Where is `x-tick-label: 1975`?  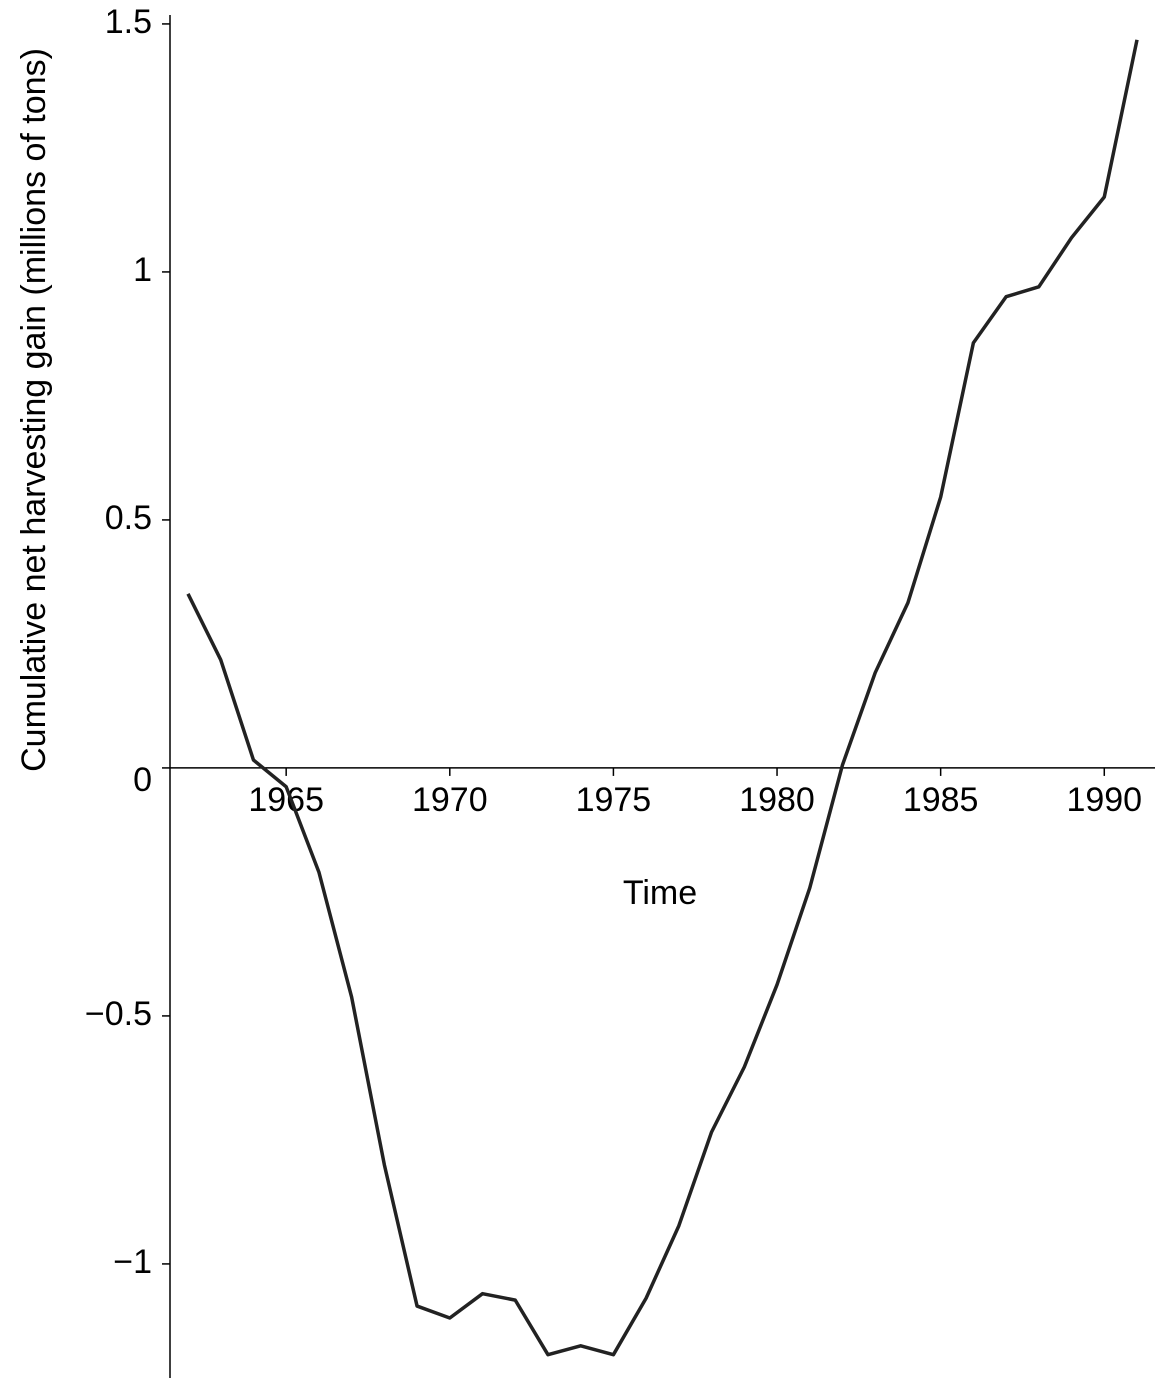 x-tick-label: 1975 is located at coordinates (614, 800).